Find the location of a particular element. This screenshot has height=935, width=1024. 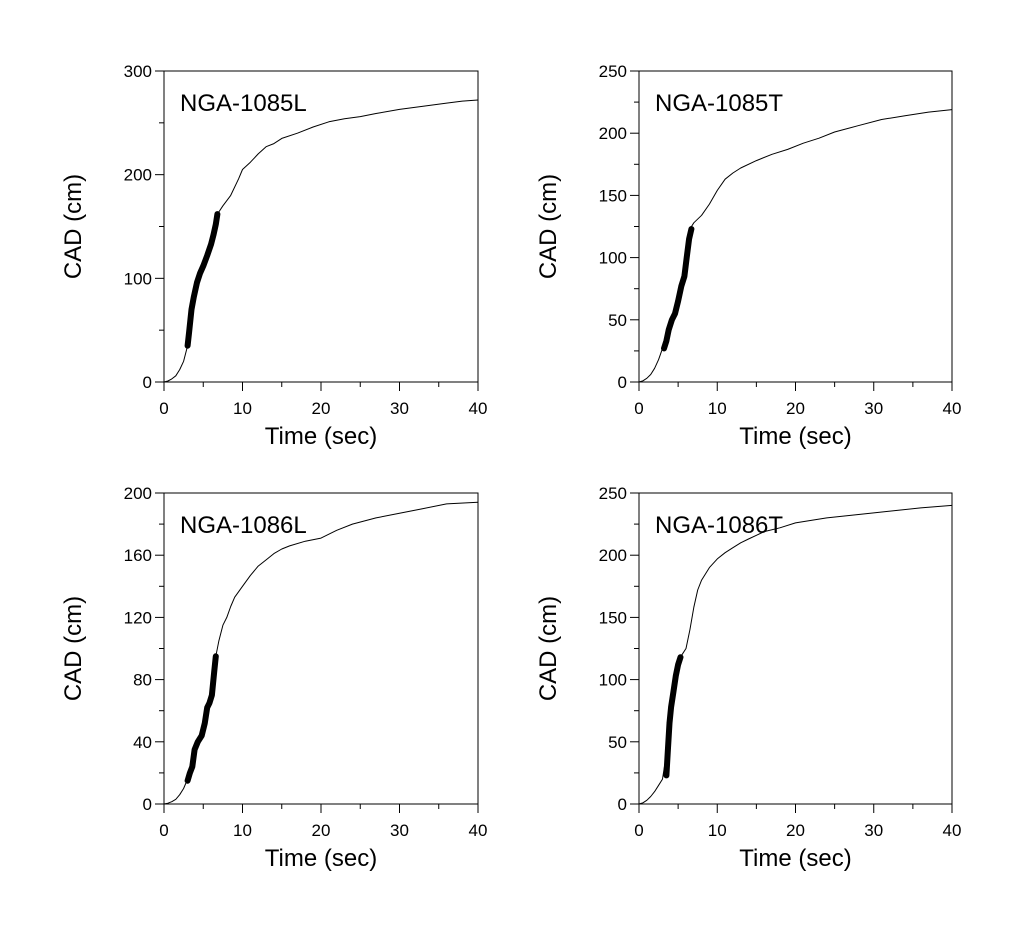

y-tick-label: 80 is located at coordinates (142, 680).